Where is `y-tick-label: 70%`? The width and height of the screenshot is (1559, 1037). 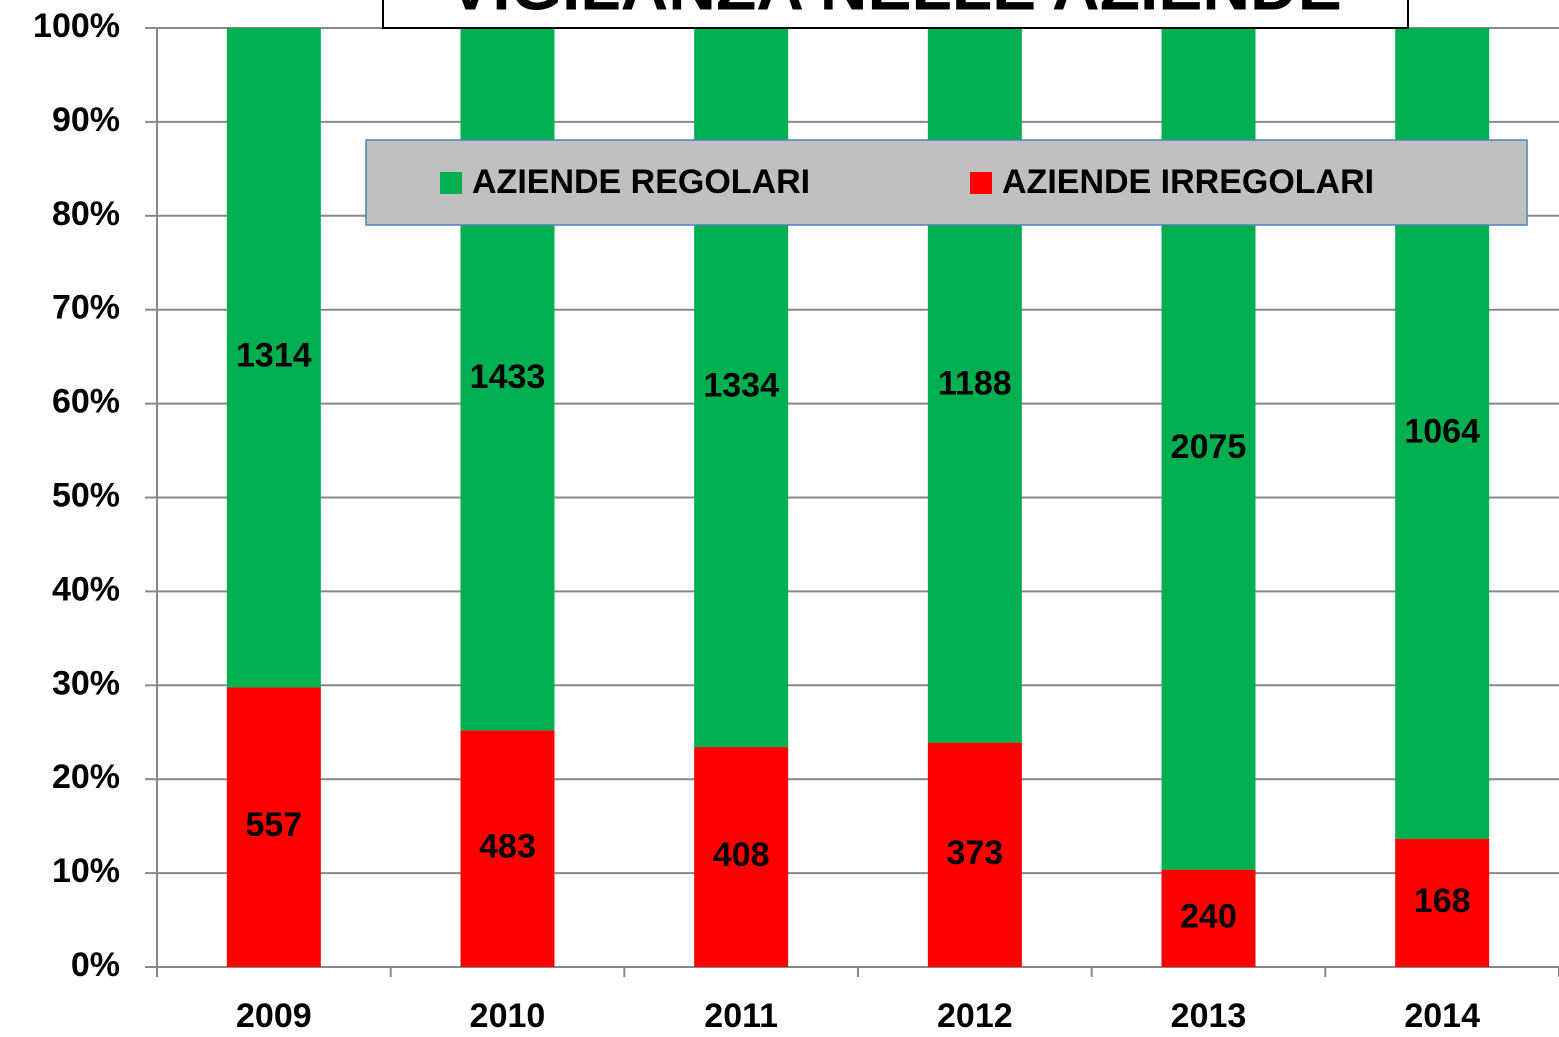
y-tick-label: 70% is located at coordinates (86, 308).